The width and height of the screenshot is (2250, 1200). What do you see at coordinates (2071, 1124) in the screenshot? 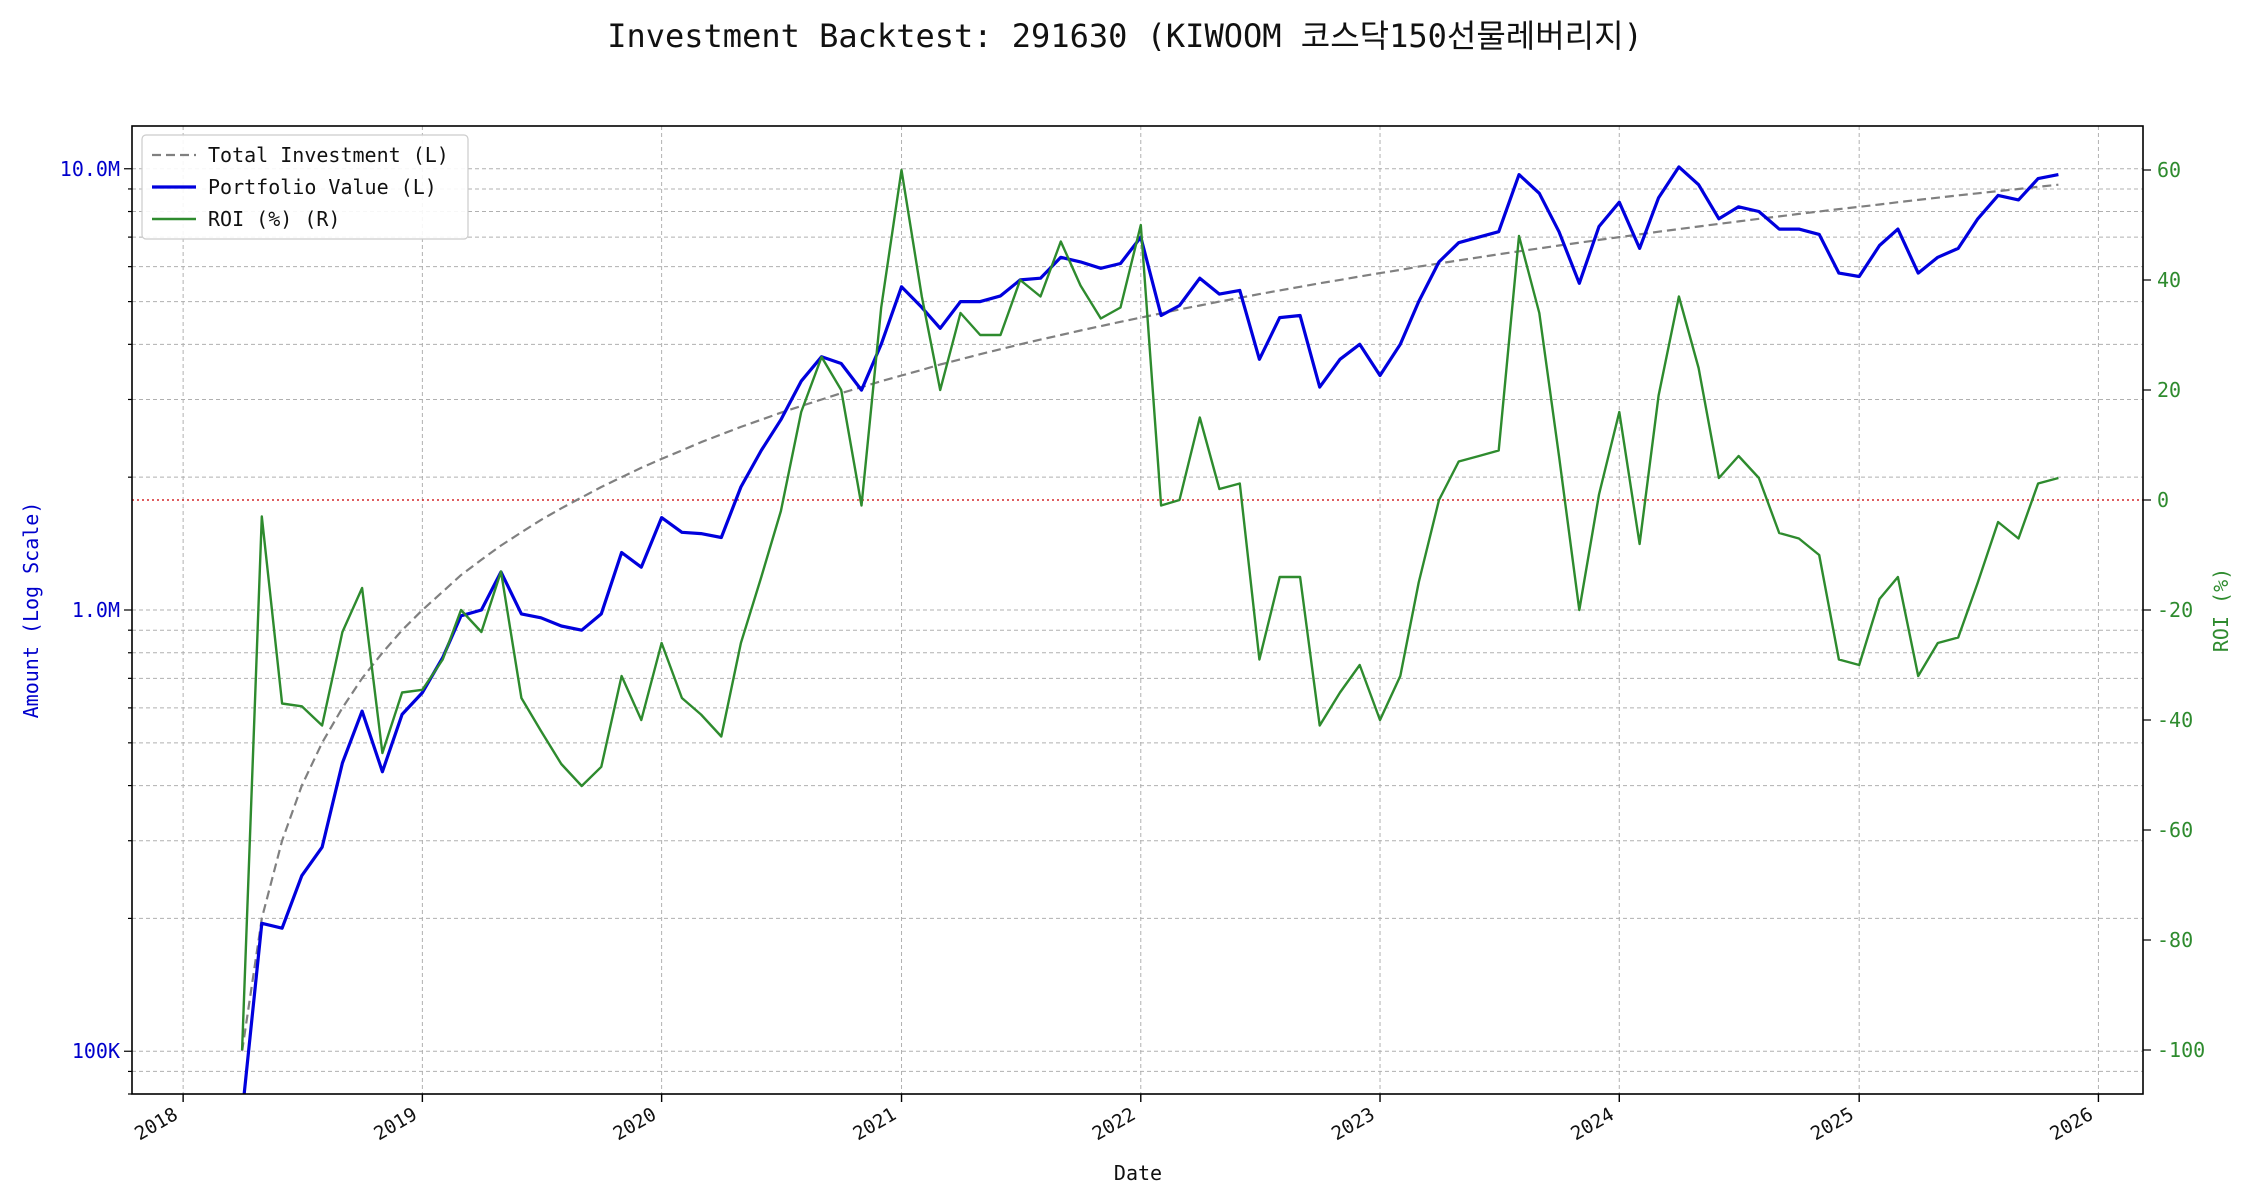
I see `x-tick-label: 2026` at bounding box center [2071, 1124].